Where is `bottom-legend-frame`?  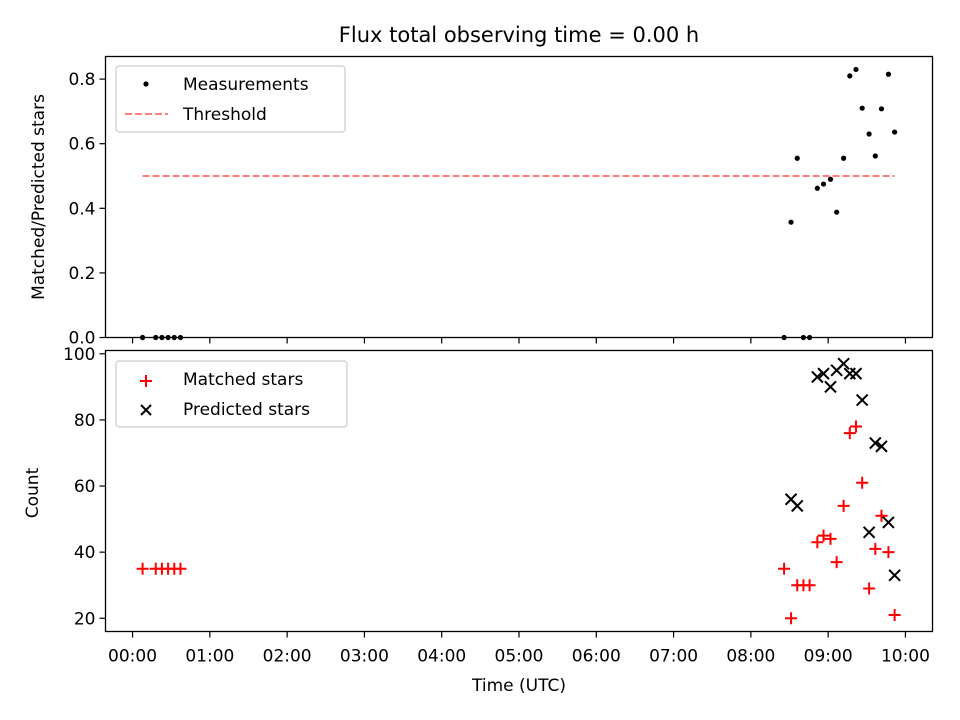 bottom-legend-frame is located at coordinates (231, 394).